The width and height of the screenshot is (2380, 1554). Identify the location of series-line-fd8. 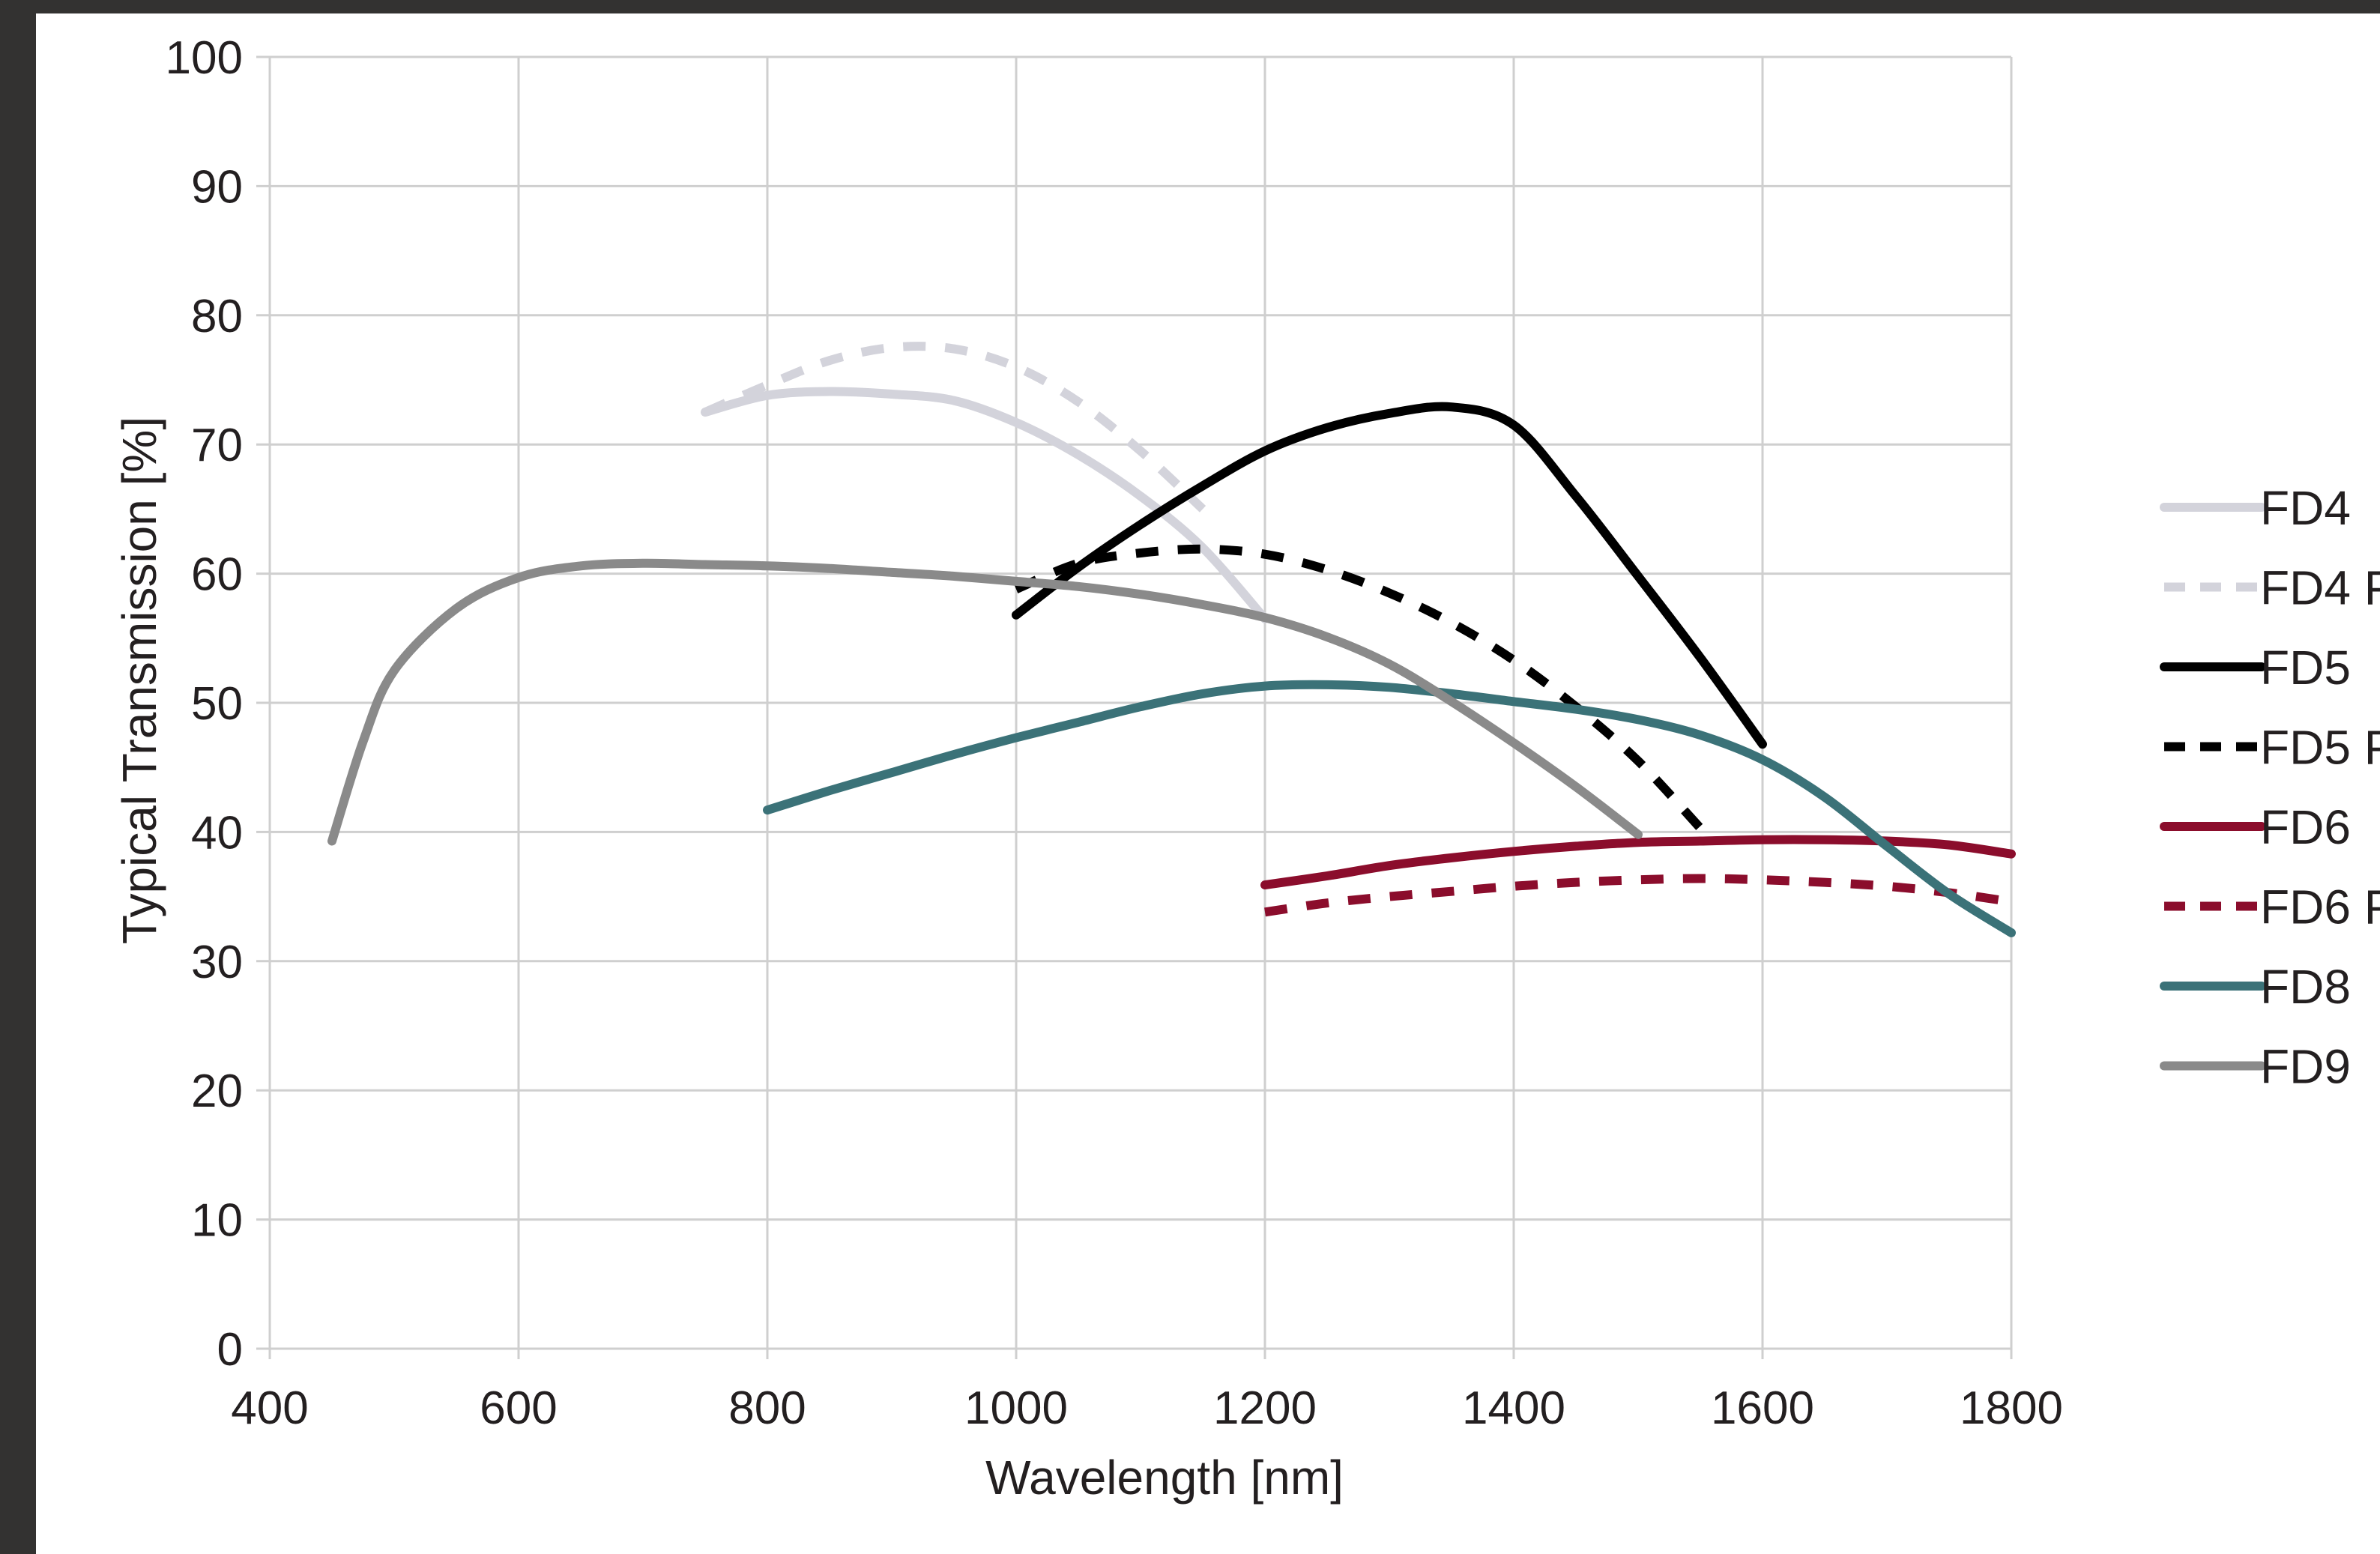
(1389, 808).